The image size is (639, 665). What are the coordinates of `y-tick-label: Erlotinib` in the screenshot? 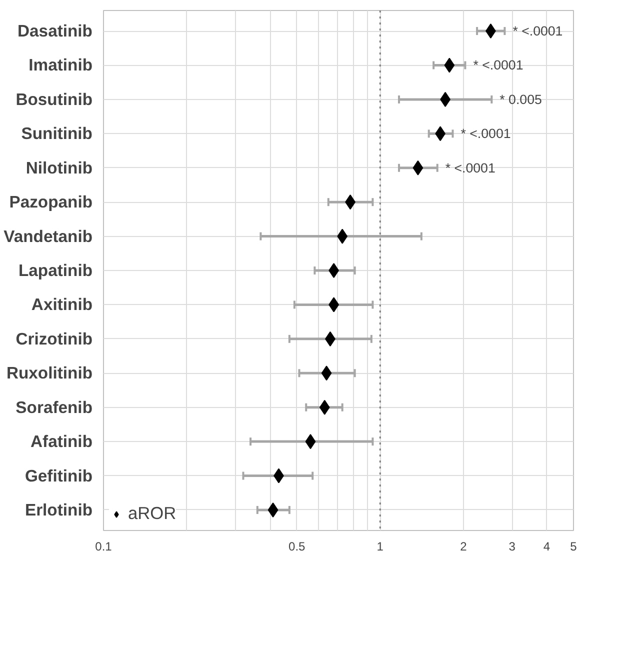 It's located at (58, 510).